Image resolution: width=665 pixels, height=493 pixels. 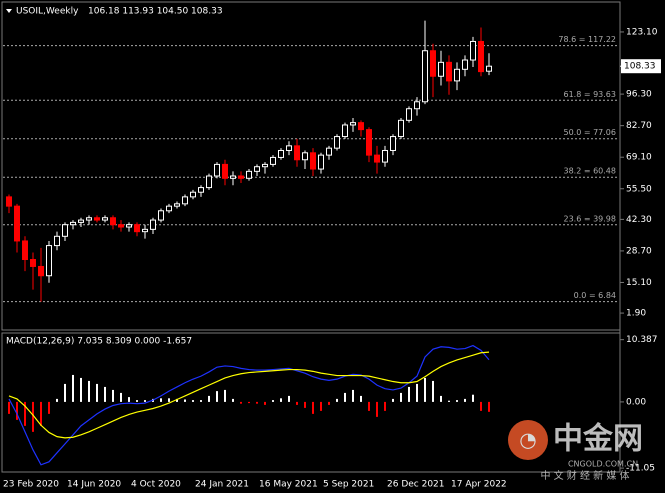 What do you see at coordinates (589, 132) in the screenshot?
I see `fibo-label: 50.0 = 77.06` at bounding box center [589, 132].